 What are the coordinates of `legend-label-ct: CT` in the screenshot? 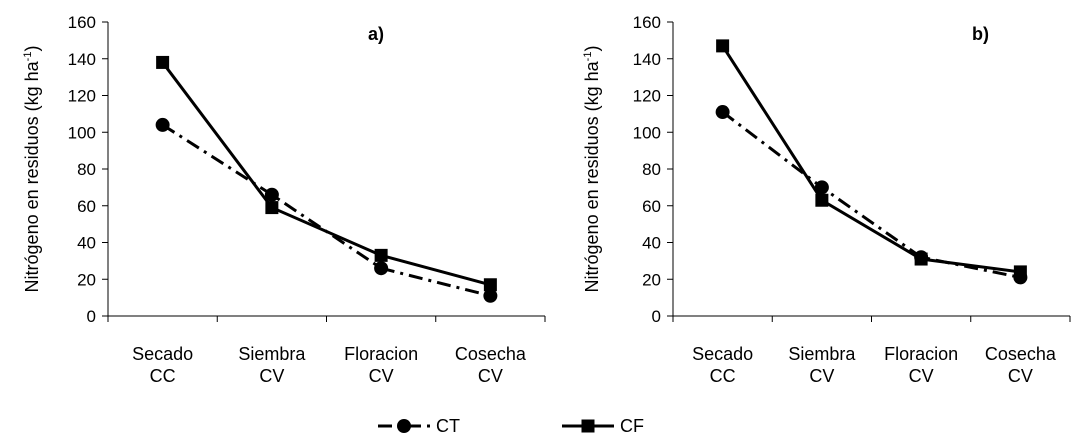 It's located at (448, 426).